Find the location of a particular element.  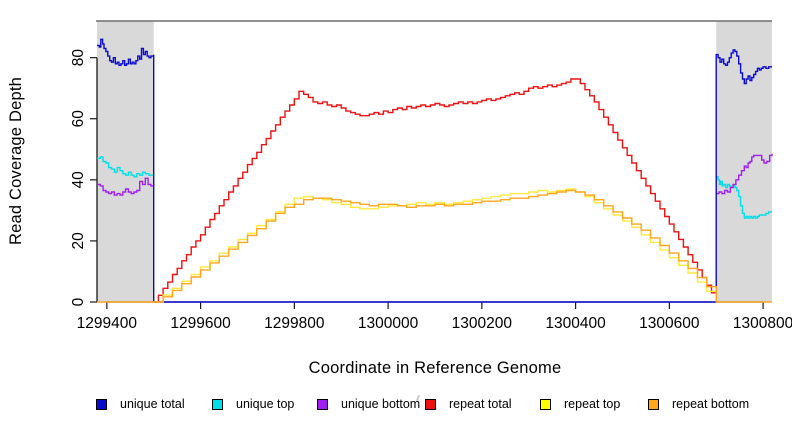

y-tick-label: 0 is located at coordinates (78, 301).